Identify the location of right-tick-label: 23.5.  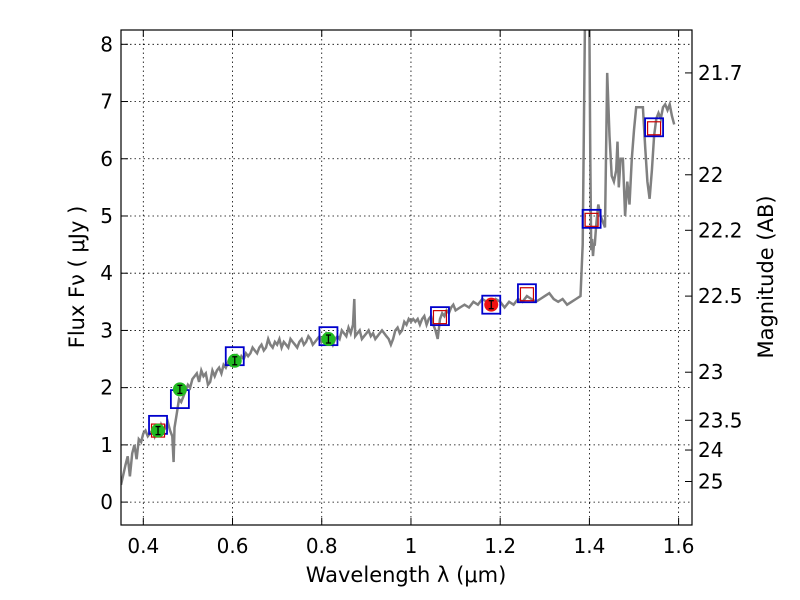
(720, 420).